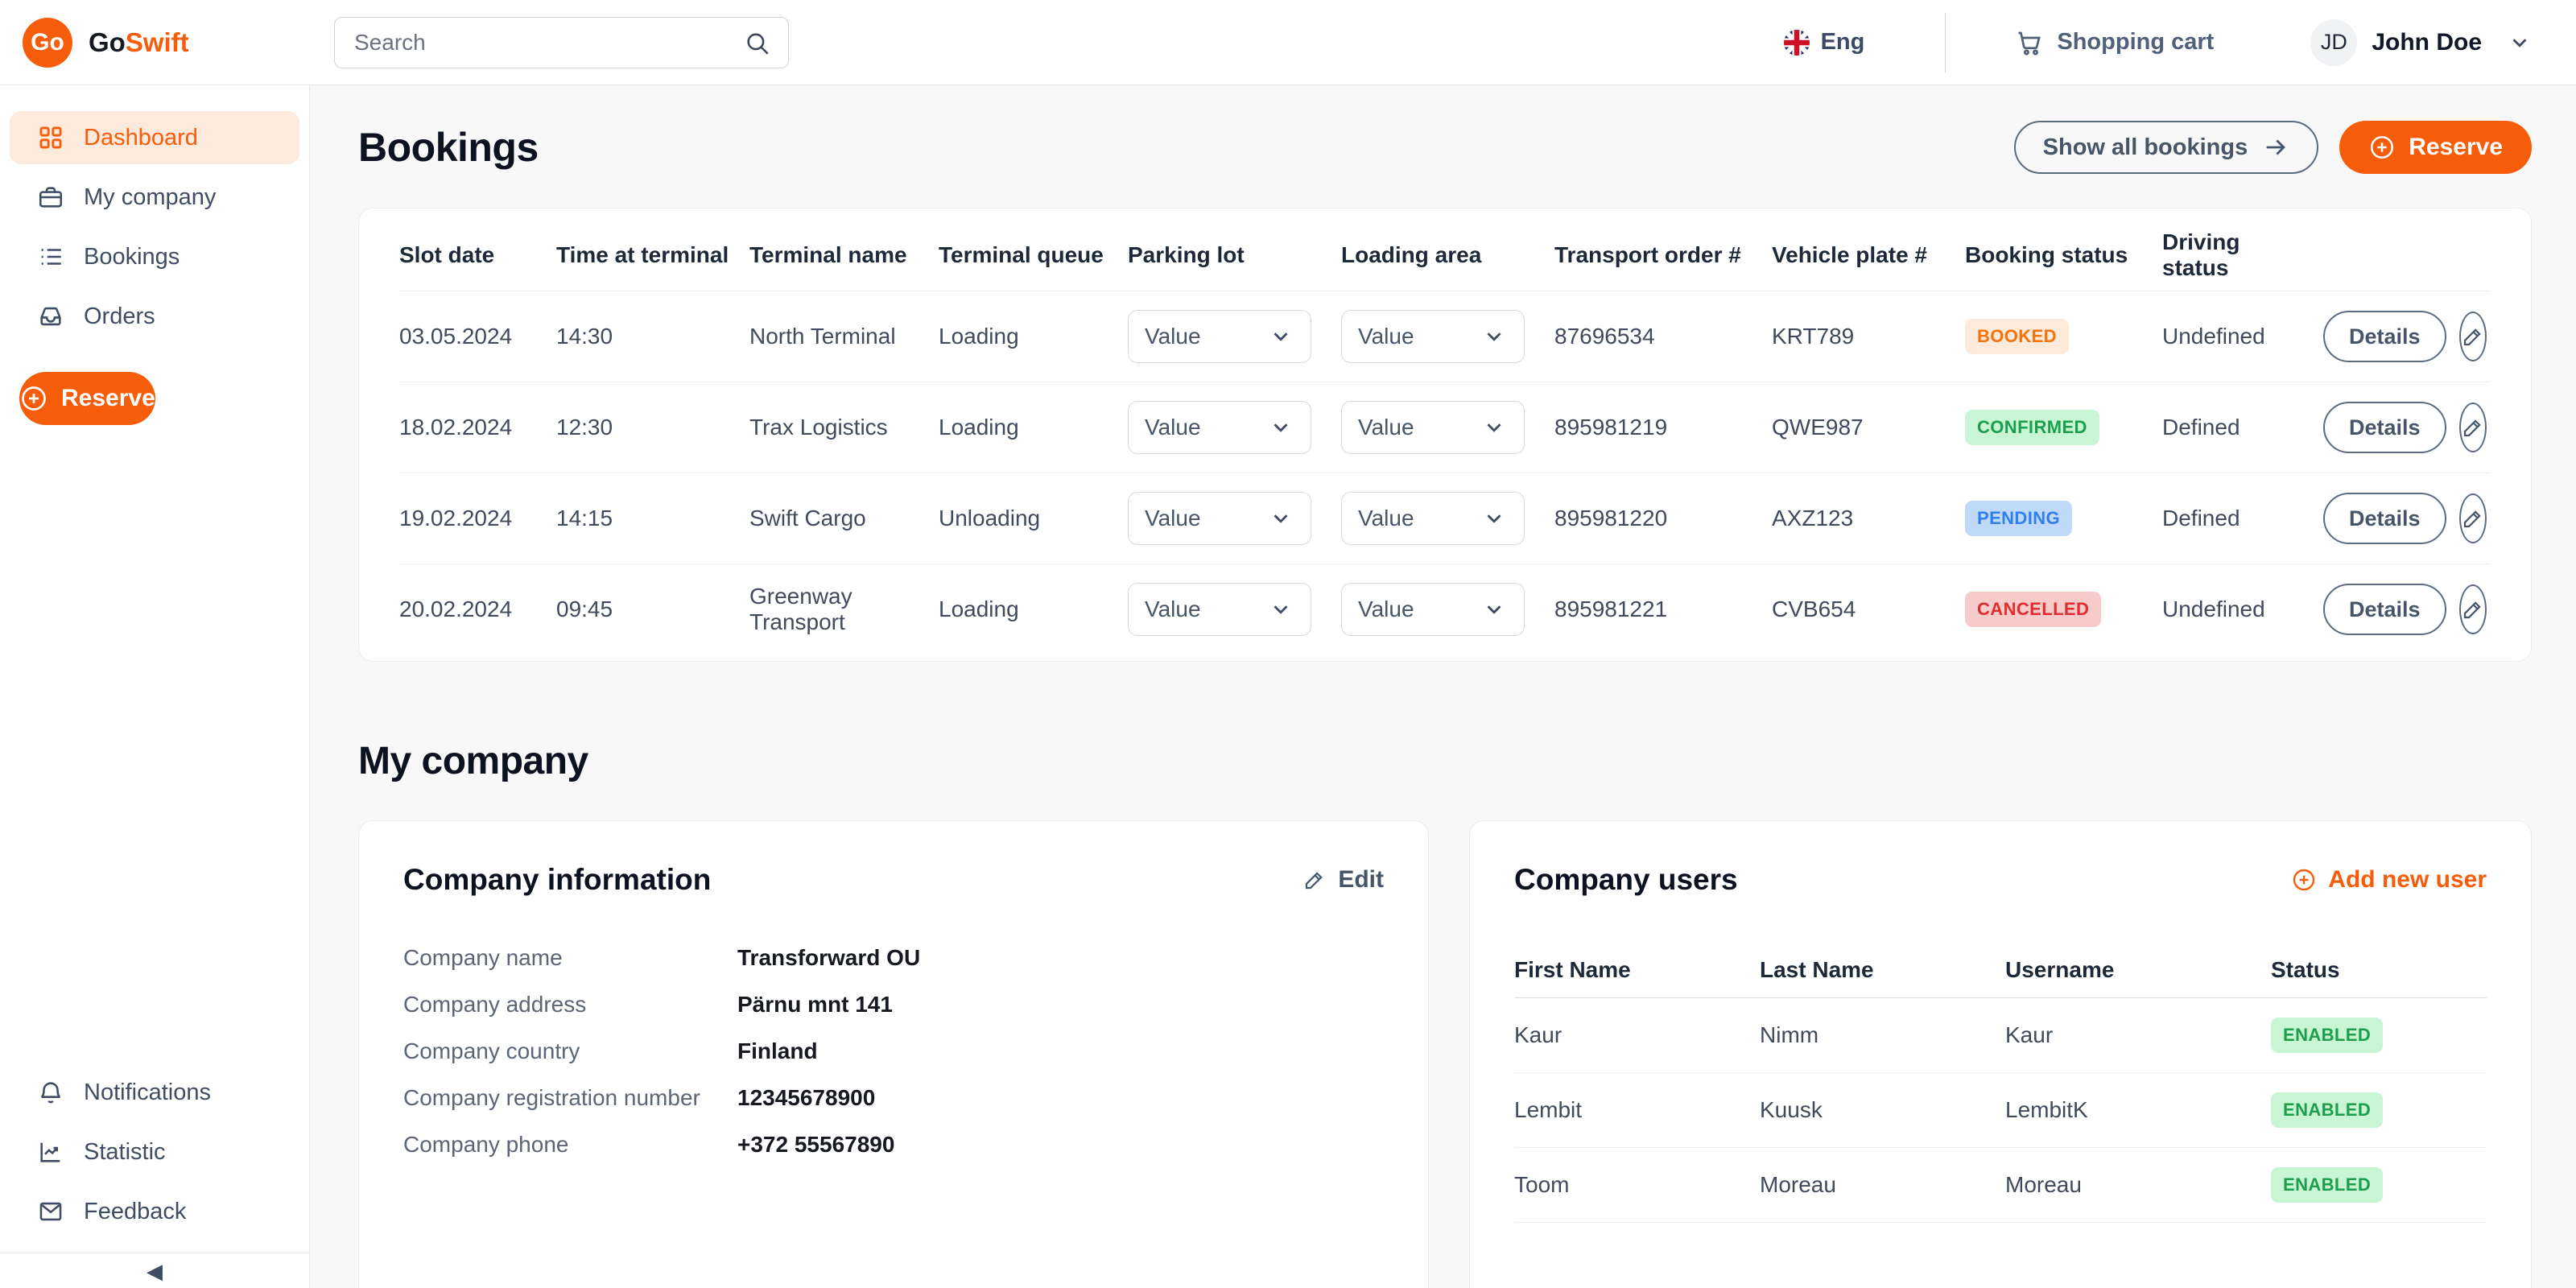 The width and height of the screenshot is (2576, 1288). What do you see at coordinates (154, 1092) in the screenshot?
I see `sidebar-item-notifications: Notifications` at bounding box center [154, 1092].